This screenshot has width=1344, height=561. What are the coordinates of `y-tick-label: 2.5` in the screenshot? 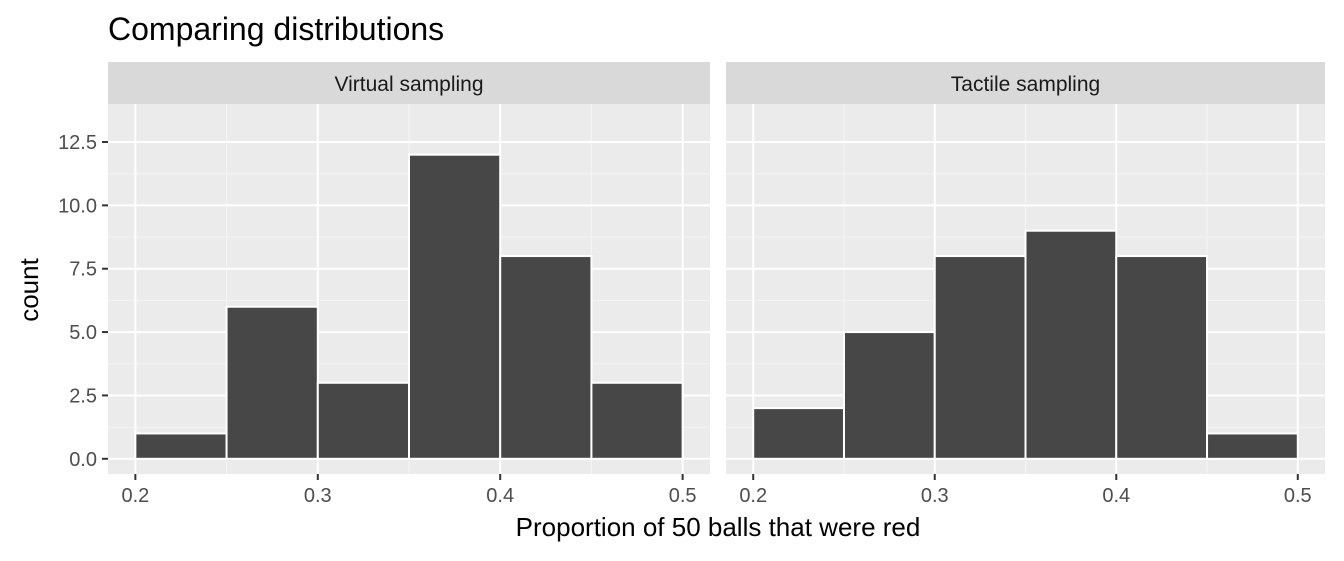 It's located at (83, 396).